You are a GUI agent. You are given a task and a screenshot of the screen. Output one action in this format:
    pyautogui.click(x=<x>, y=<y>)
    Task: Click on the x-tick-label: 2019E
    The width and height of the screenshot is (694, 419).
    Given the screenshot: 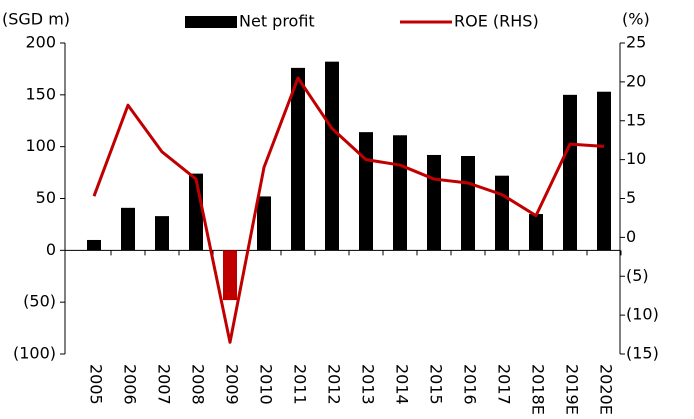 What is the action you would take?
    pyautogui.click(x=572, y=389)
    